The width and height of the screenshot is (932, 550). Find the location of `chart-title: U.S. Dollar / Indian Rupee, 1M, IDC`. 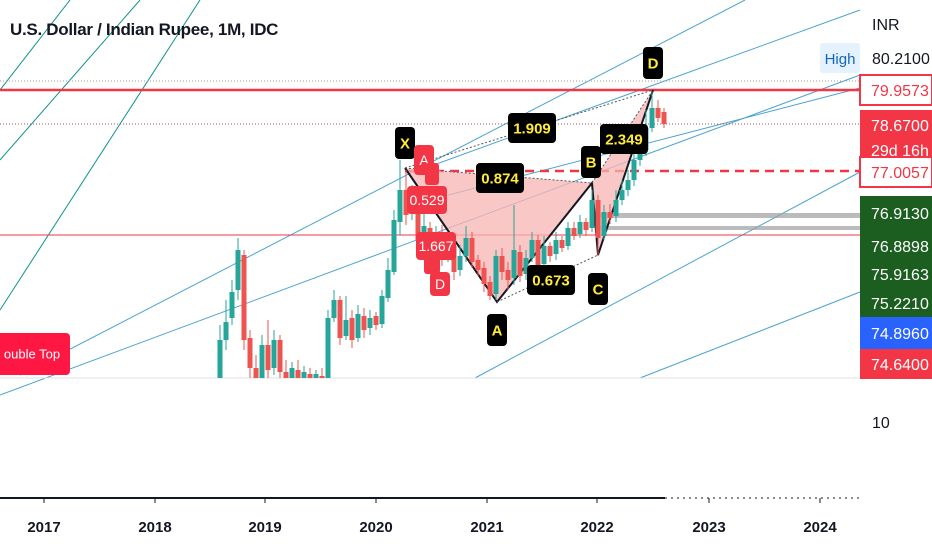

chart-title: U.S. Dollar / Indian Rupee, 1M, IDC is located at coordinates (144, 29).